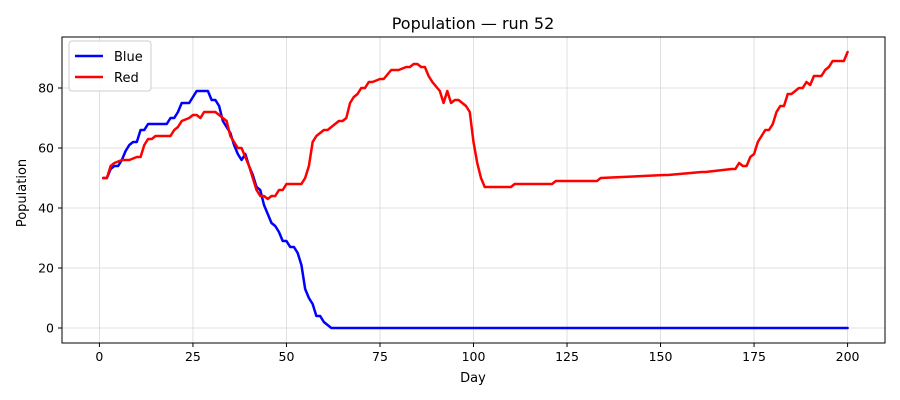 The height and width of the screenshot is (400, 900). Describe the element at coordinates (473, 378) in the screenshot. I see `x-axis-label: Day` at that location.